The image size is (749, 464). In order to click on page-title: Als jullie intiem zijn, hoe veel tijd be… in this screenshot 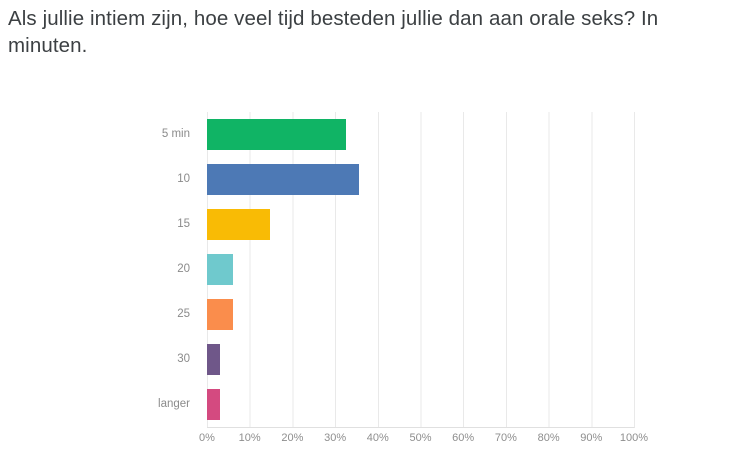, I will do `click(333, 32)`.